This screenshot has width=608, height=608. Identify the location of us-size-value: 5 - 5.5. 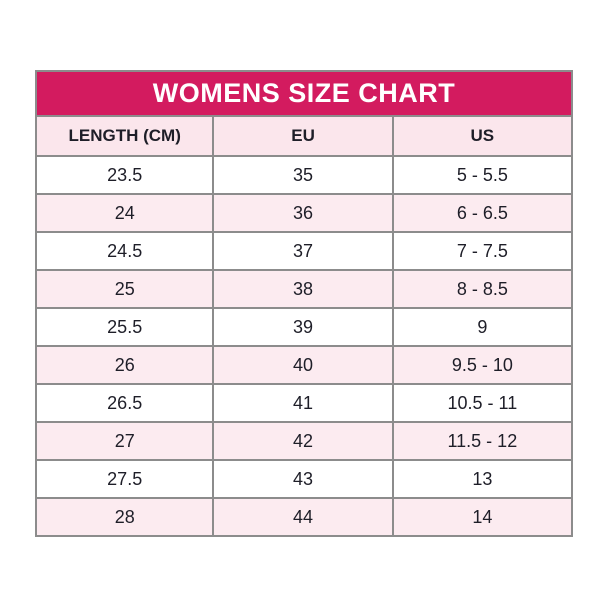
(482, 175).